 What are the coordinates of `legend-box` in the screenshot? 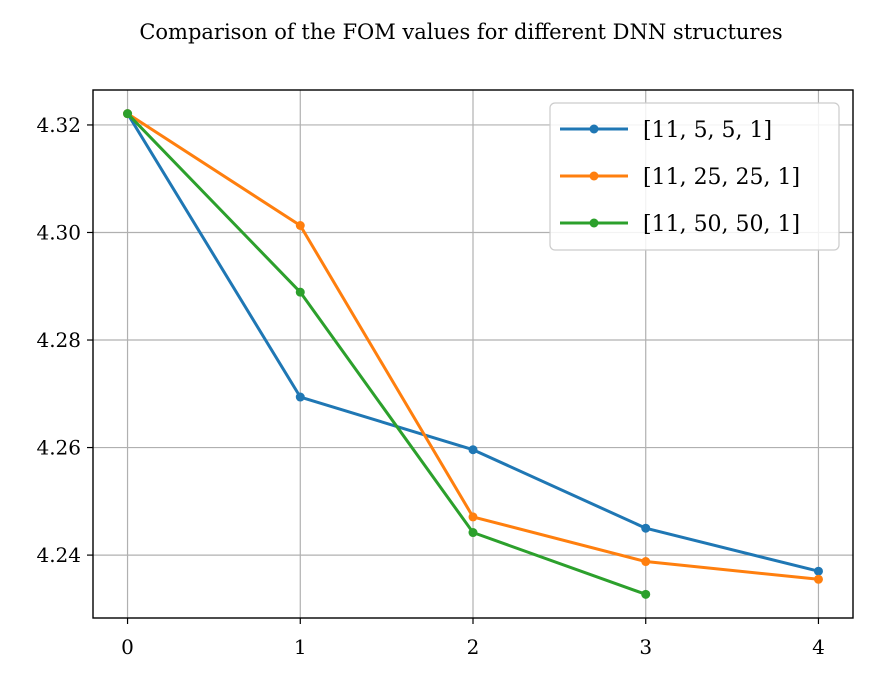 It's located at (694, 176).